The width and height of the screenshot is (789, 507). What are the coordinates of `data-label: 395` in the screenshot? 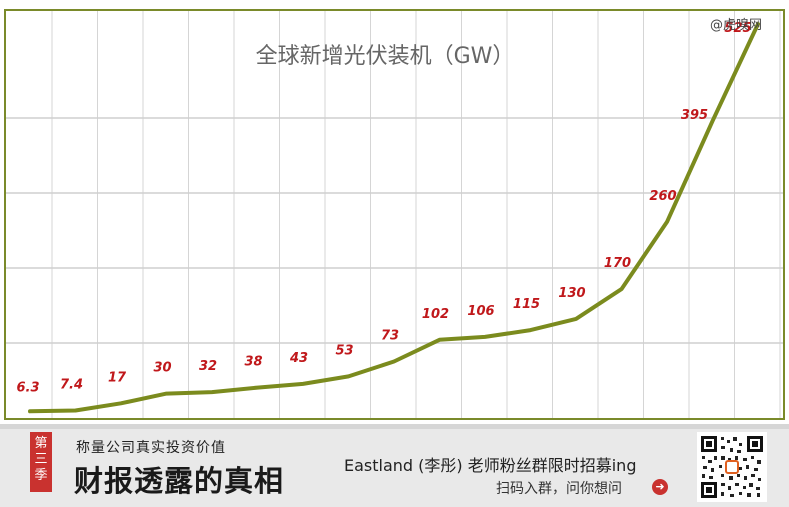 It's located at (694, 115).